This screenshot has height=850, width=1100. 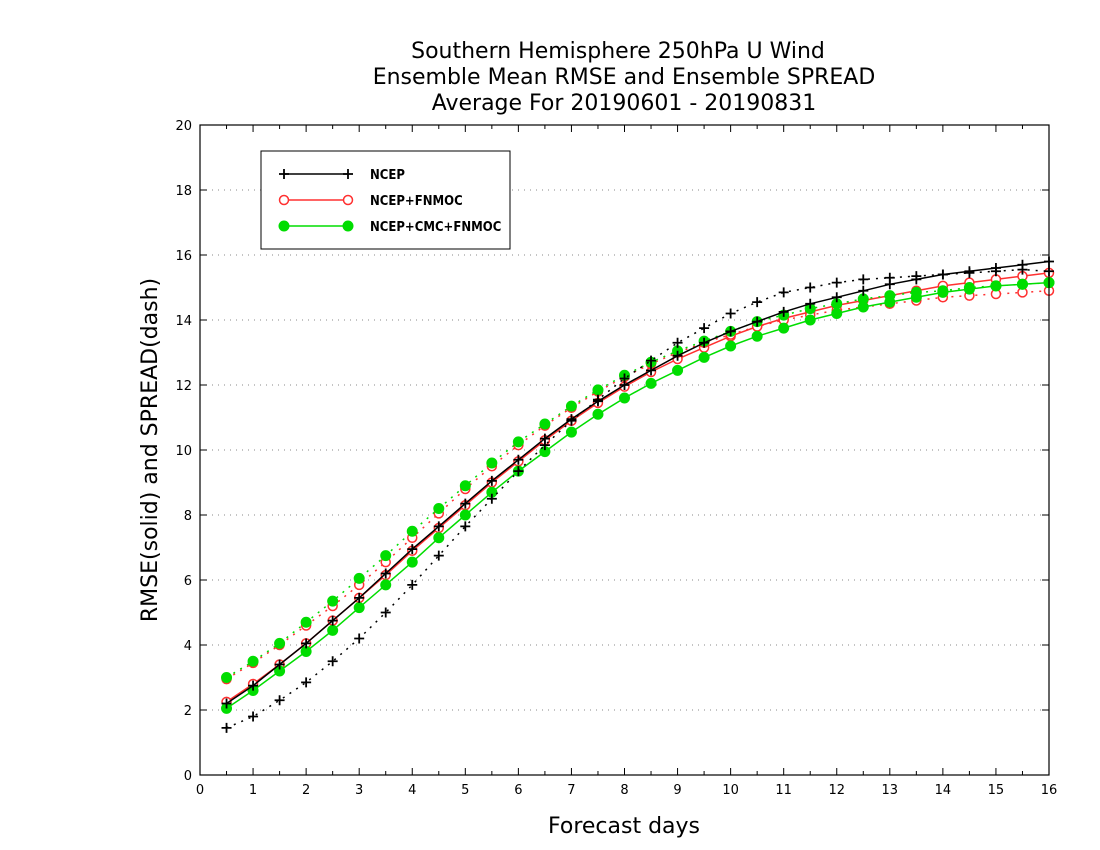 What do you see at coordinates (412, 790) in the screenshot?
I see `x-tick-label: 4` at bounding box center [412, 790].